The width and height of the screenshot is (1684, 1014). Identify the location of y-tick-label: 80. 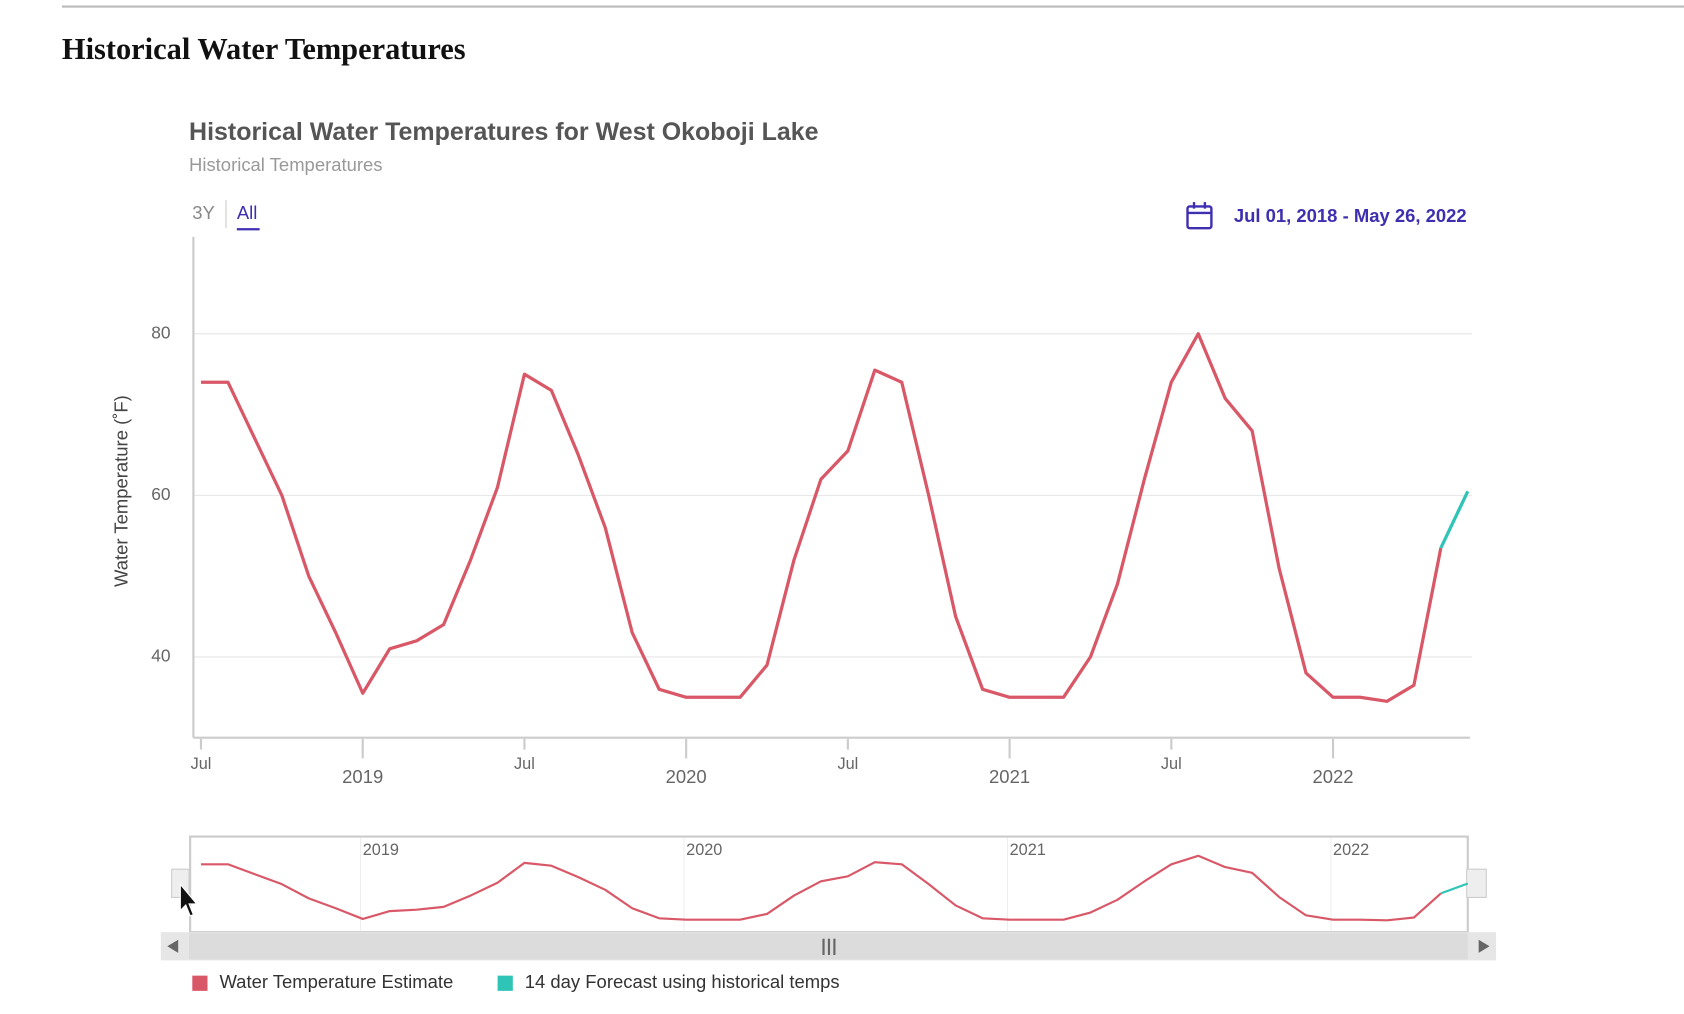
(160, 332).